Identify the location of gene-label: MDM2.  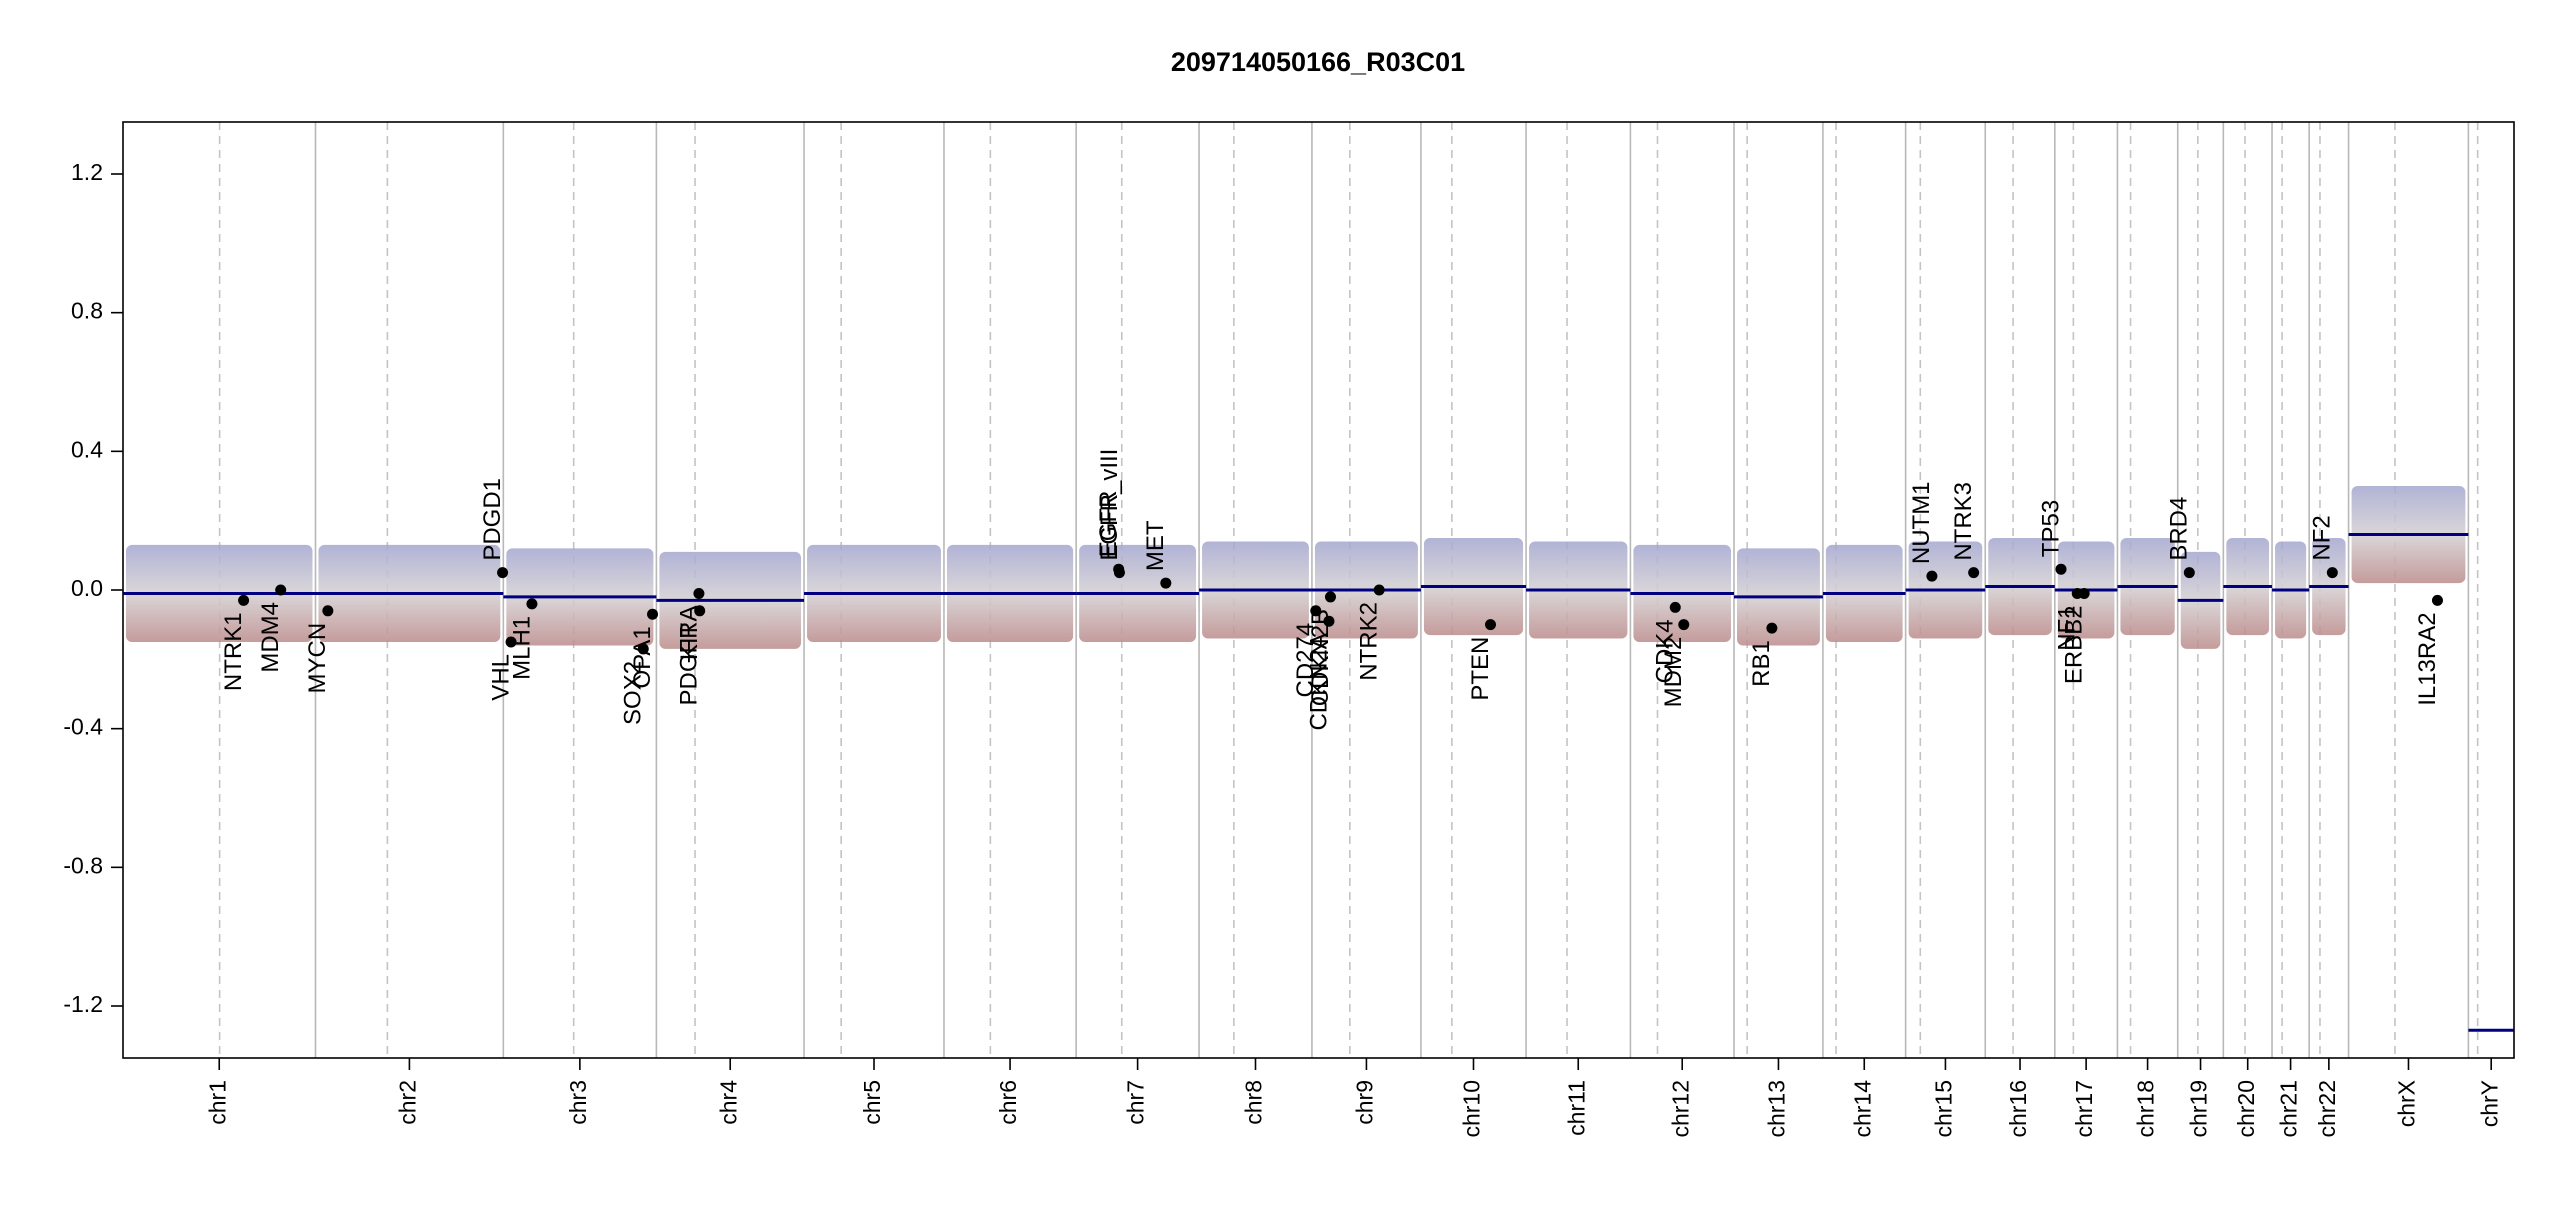
(1673, 672).